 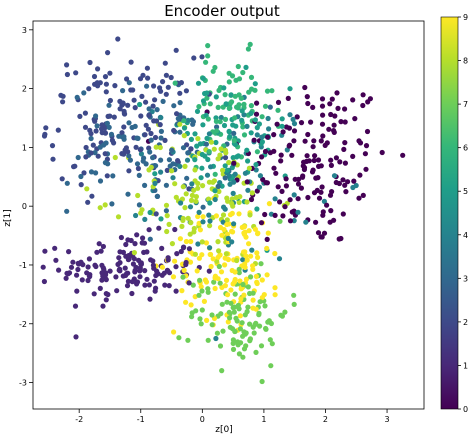 What do you see at coordinates (202, 419) in the screenshot?
I see `x-tick-label: 0` at bounding box center [202, 419].